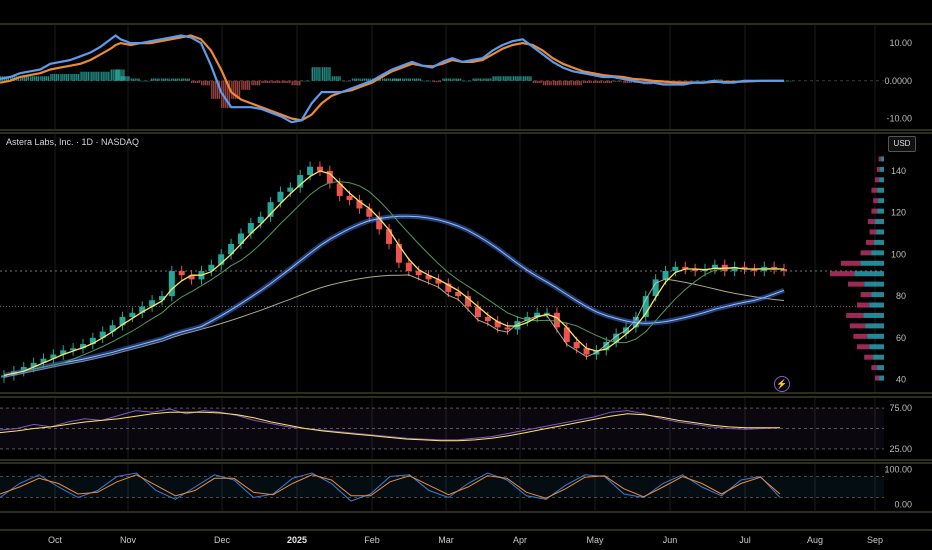 This screenshot has height=550, width=932. Describe the element at coordinates (900, 449) in the screenshot. I see `rsi-tick-label: 25.00` at that location.